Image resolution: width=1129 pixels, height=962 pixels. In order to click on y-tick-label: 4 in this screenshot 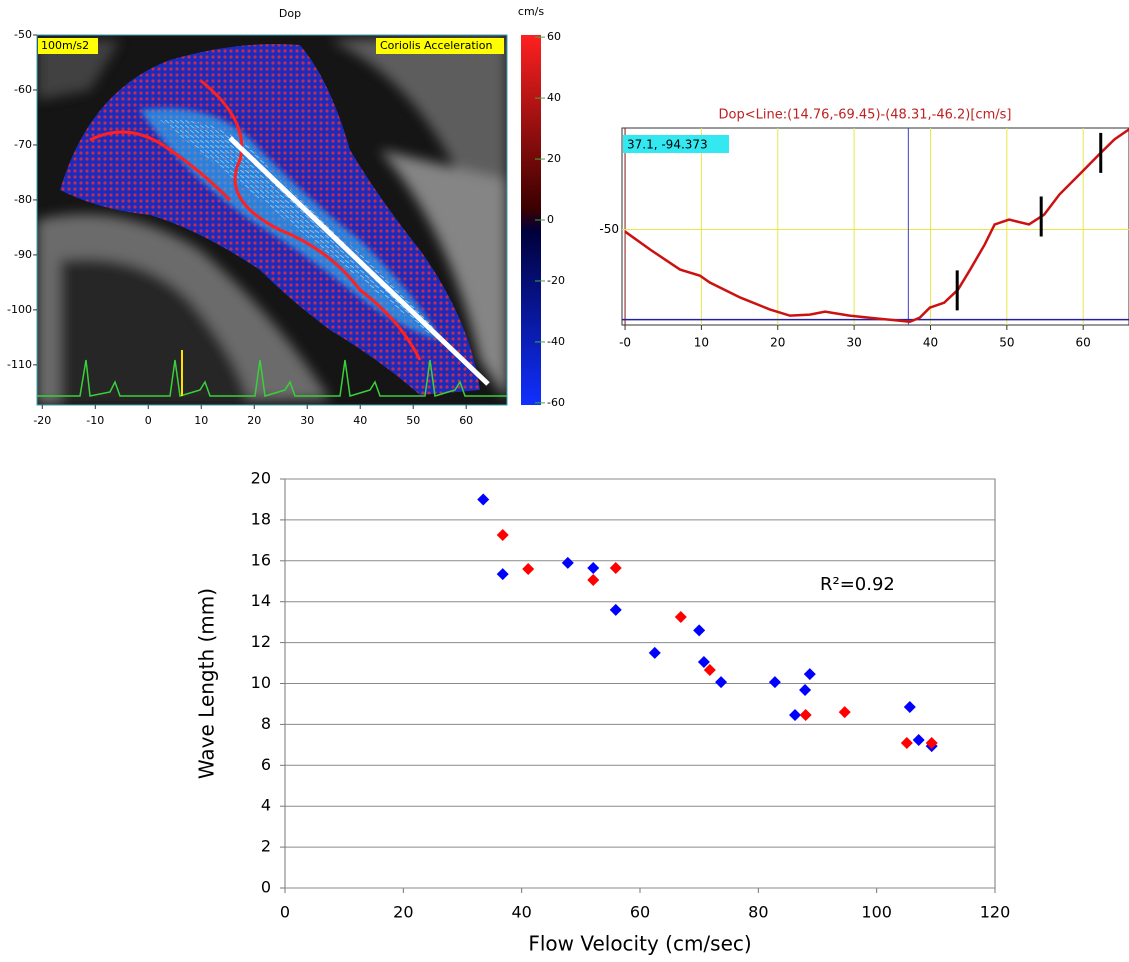, I will do `click(266, 805)`.